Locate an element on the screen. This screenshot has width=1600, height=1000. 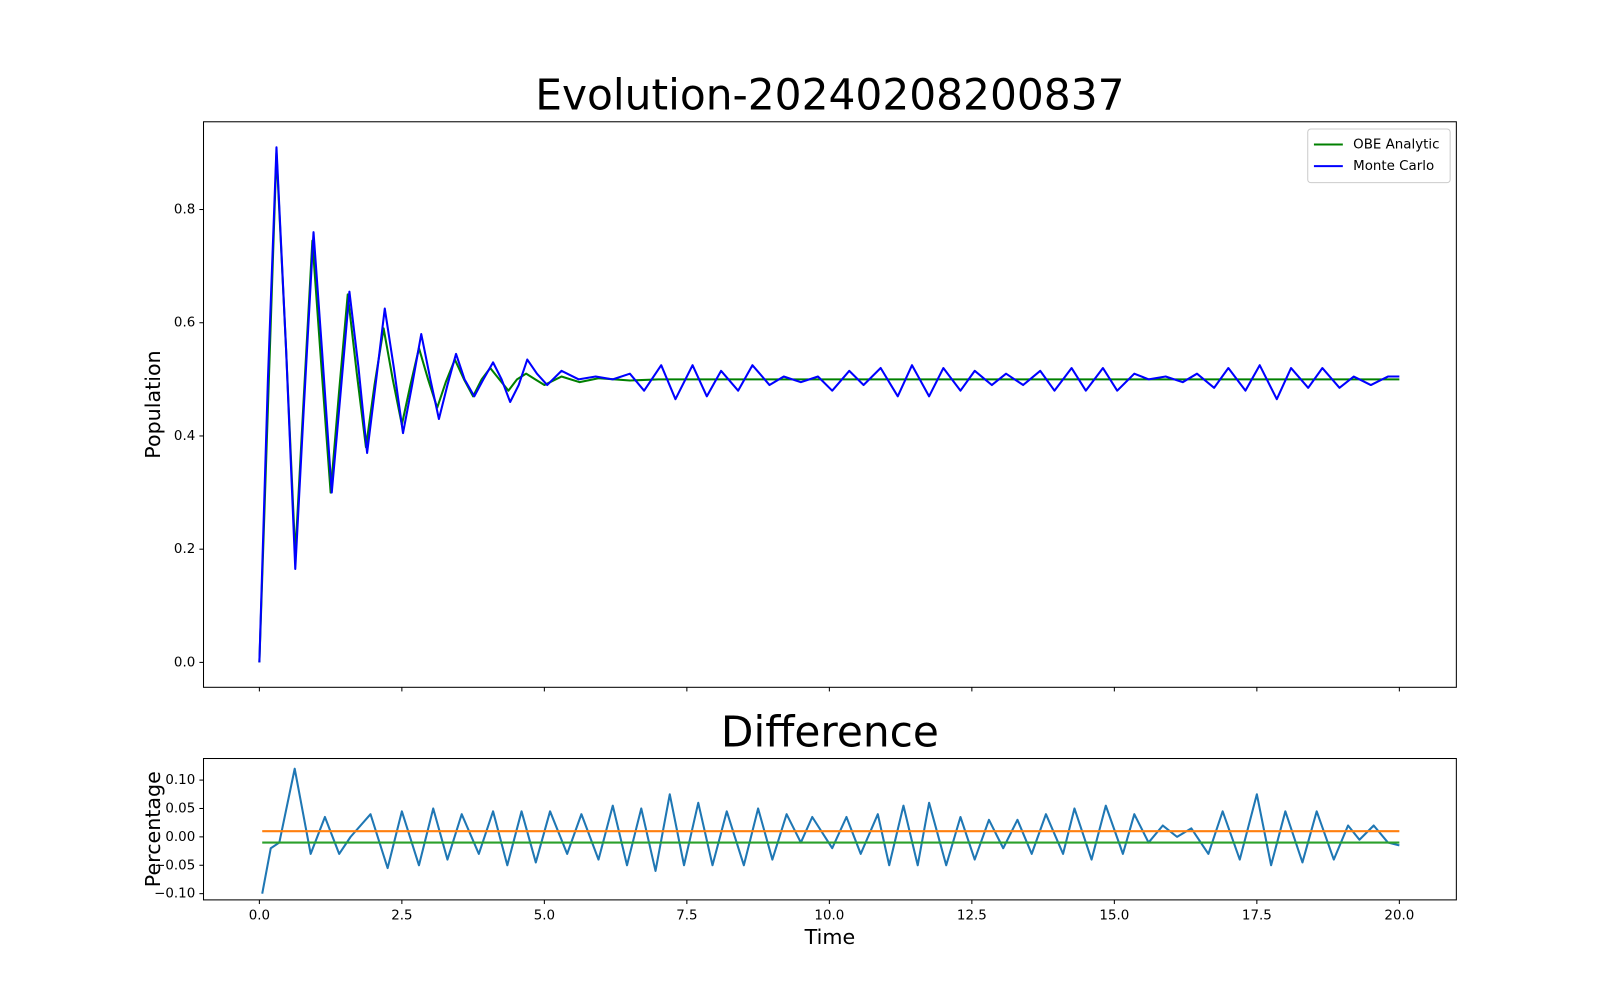
y-tick-label: 0.0 is located at coordinates (184, 662).